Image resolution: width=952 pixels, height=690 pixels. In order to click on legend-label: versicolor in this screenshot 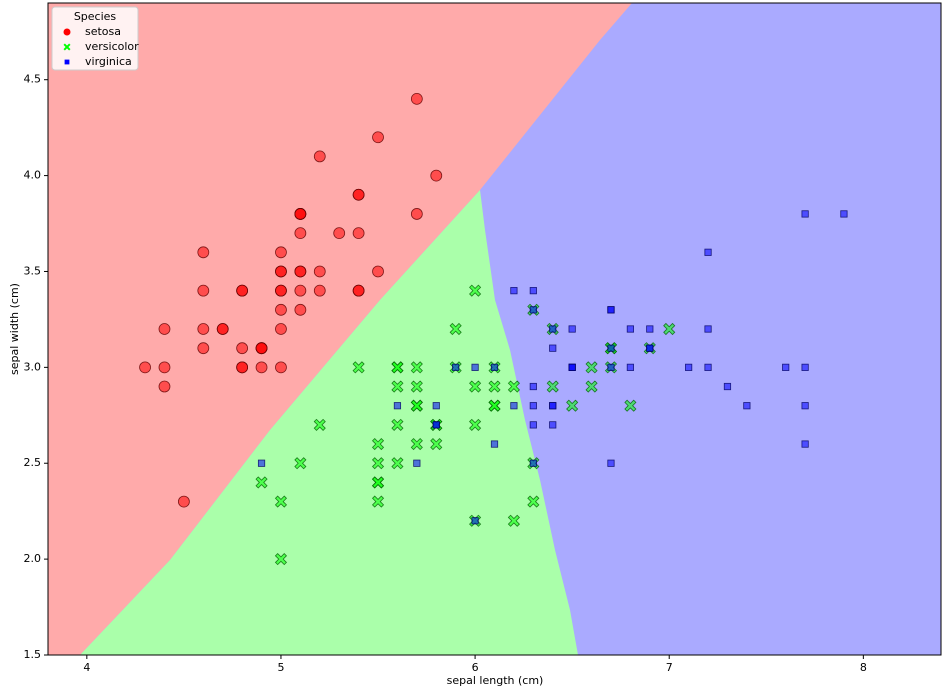, I will do `click(112, 46)`.